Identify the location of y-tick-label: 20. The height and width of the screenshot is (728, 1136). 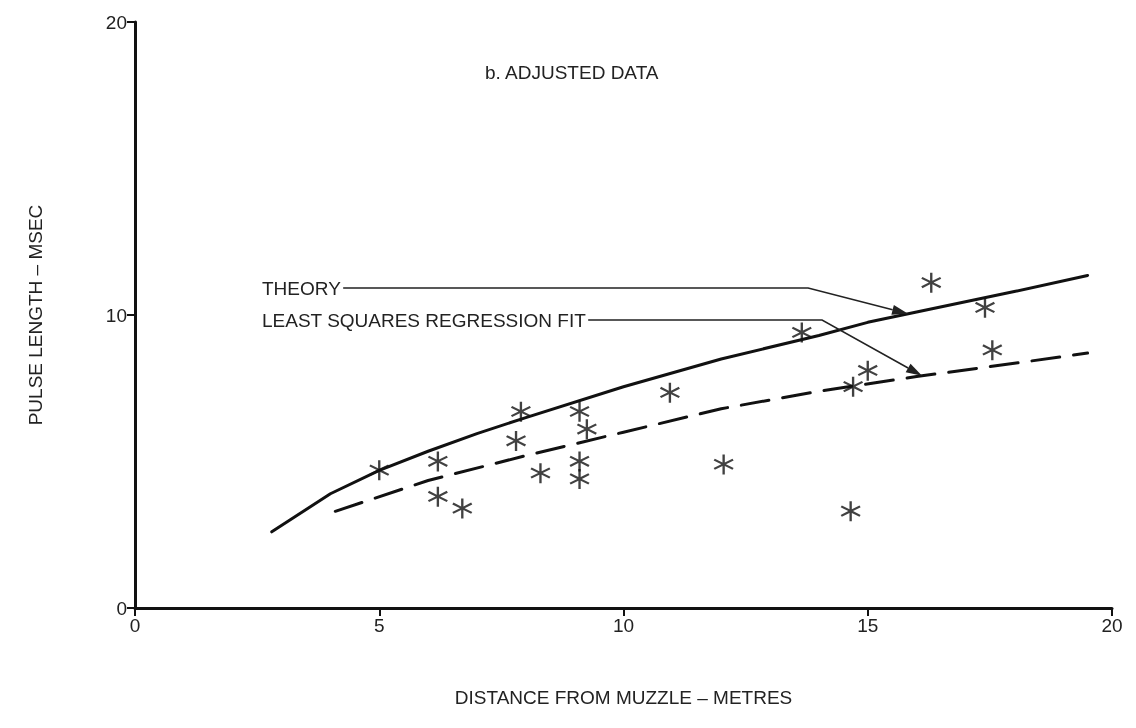
(116, 22).